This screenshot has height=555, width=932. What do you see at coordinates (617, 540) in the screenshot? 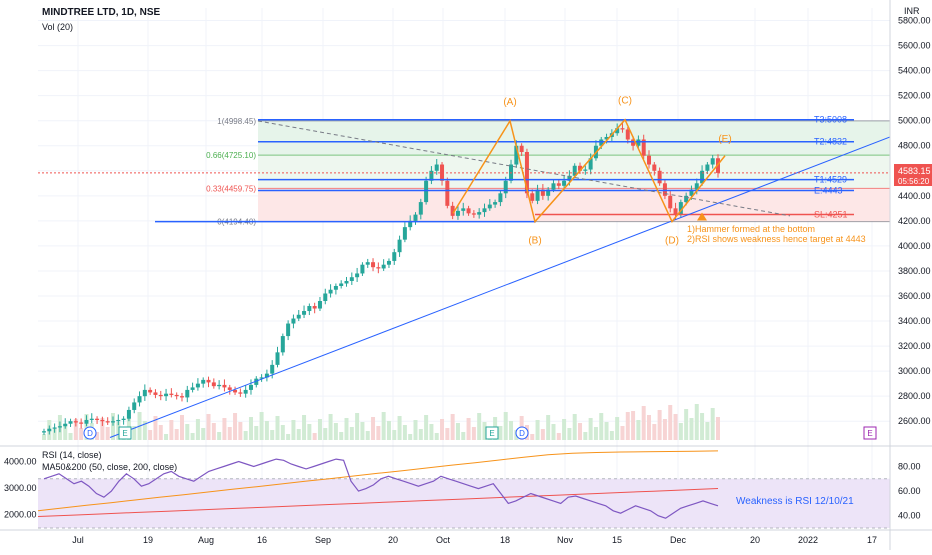
I see `x-tick-label: 15` at bounding box center [617, 540].